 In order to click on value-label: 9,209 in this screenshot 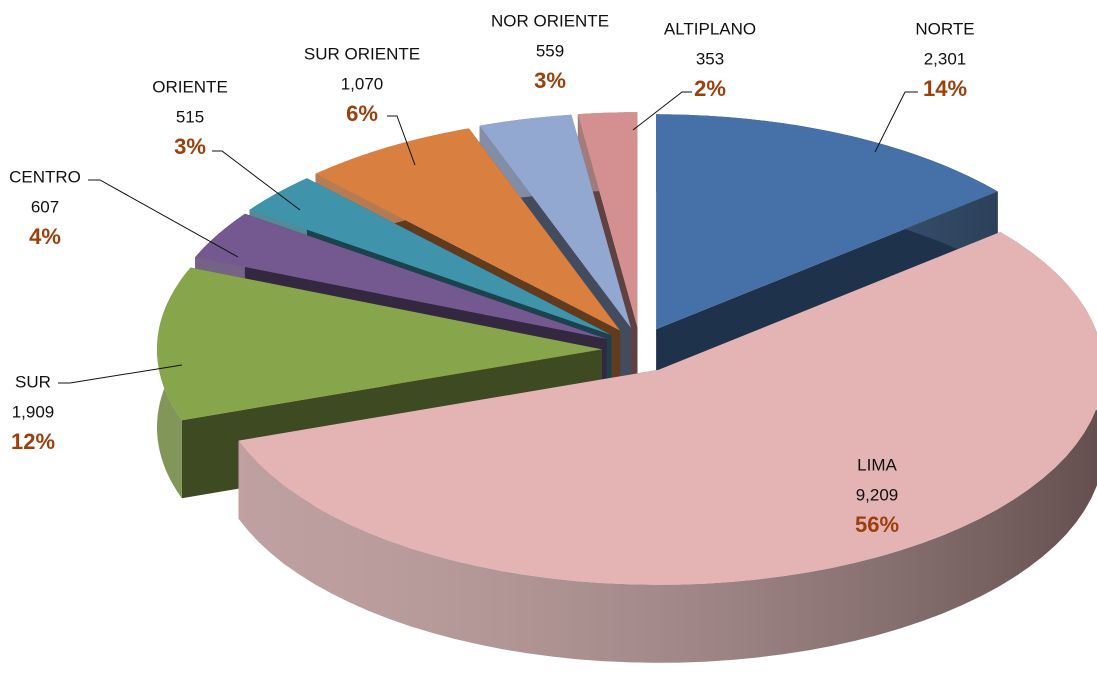, I will do `click(877, 494)`.